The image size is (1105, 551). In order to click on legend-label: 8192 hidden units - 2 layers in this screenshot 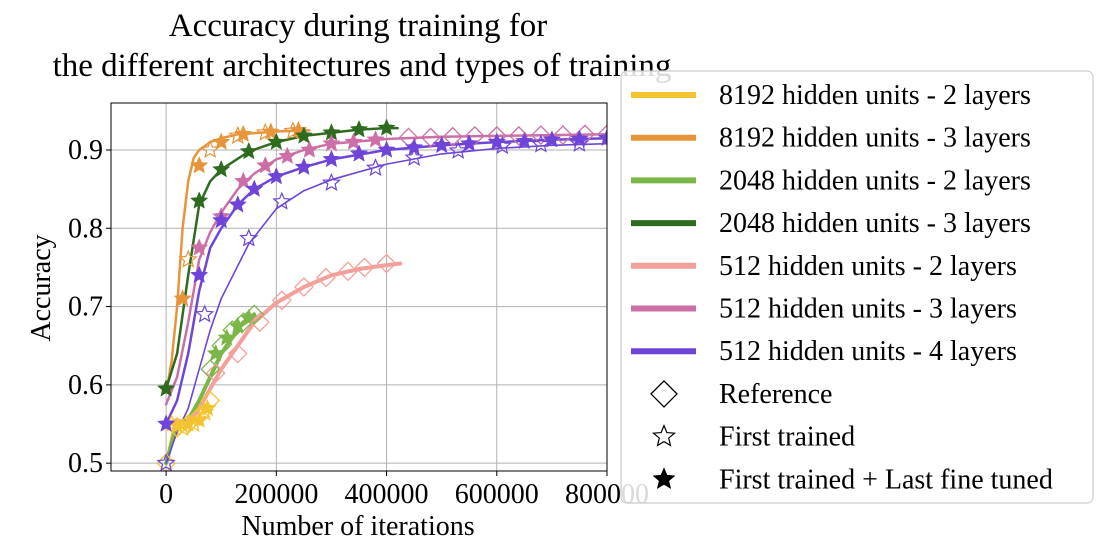, I will do `click(875, 95)`.